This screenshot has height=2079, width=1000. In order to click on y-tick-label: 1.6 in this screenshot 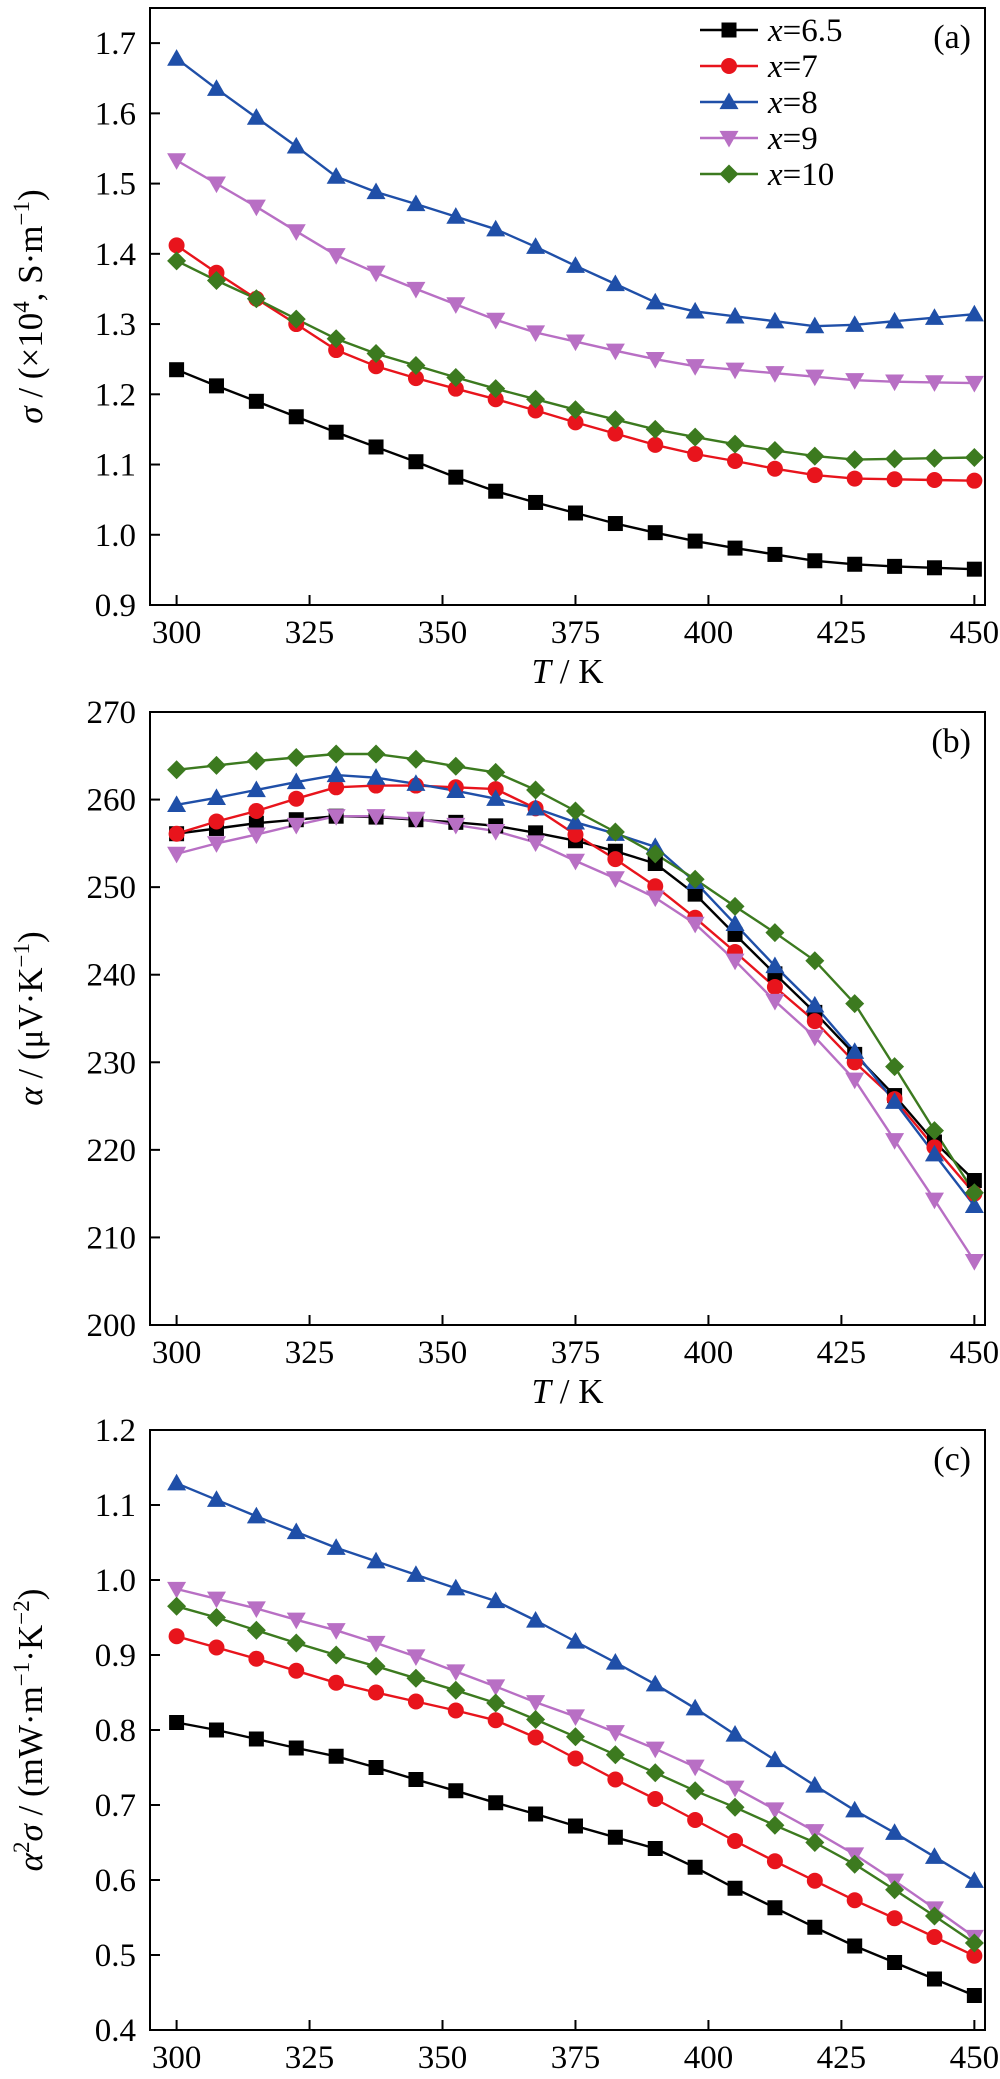, I will do `click(115, 114)`.